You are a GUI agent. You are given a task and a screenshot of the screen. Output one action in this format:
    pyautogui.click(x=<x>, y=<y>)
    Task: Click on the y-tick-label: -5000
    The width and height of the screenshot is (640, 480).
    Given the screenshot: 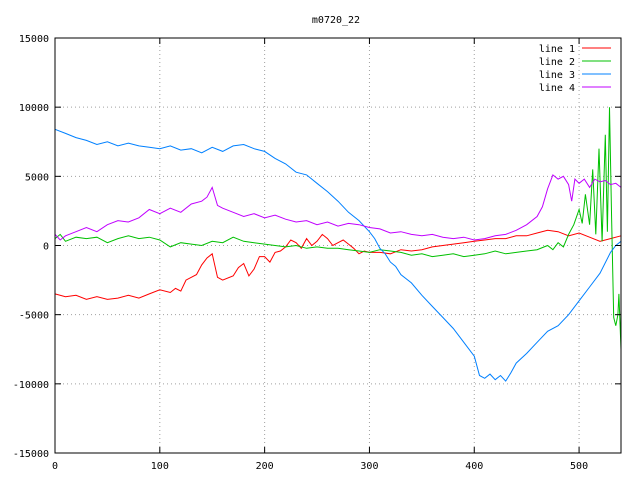 What is the action you would take?
    pyautogui.click(x=34, y=316)
    